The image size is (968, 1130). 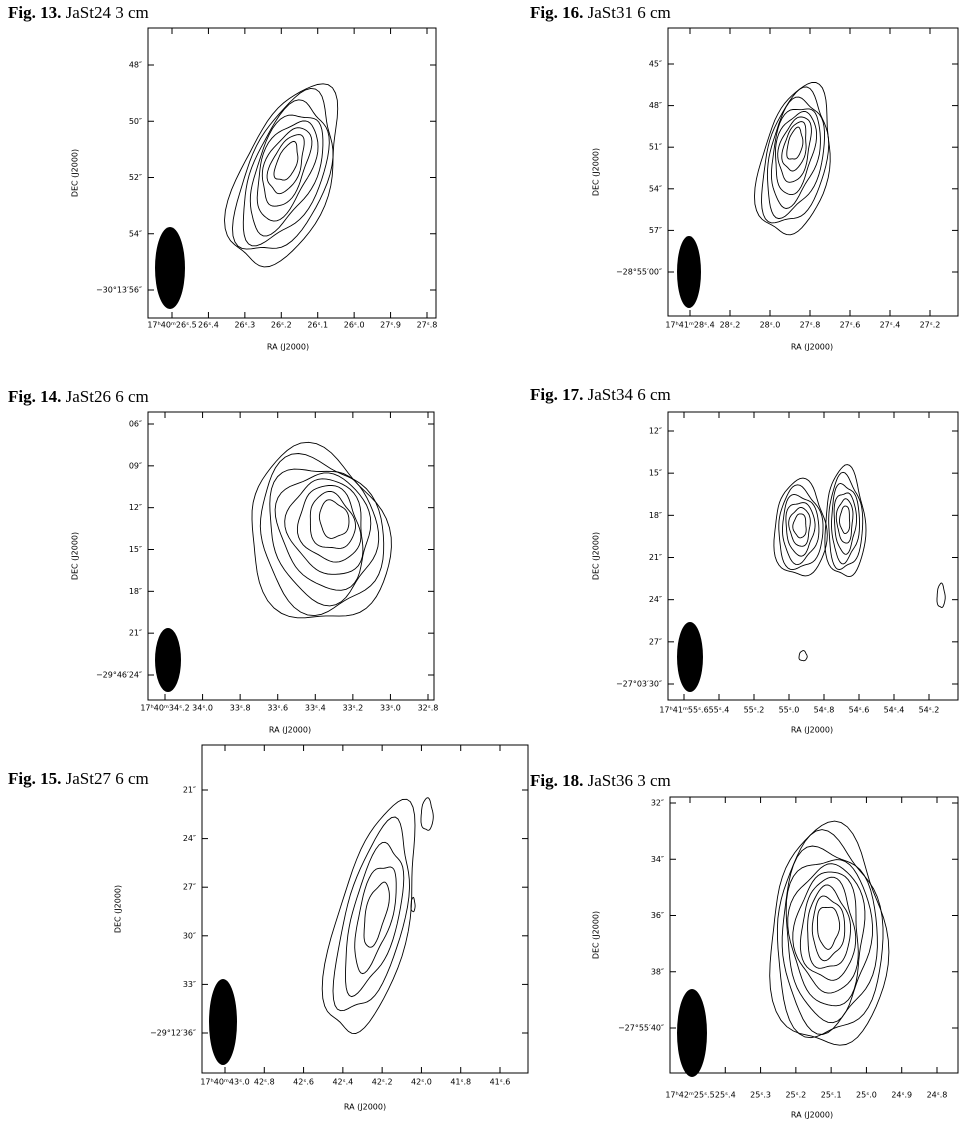 What do you see at coordinates (890, 325) in the screenshot?
I see `x-tick-label: 27ˢ.4` at bounding box center [890, 325].